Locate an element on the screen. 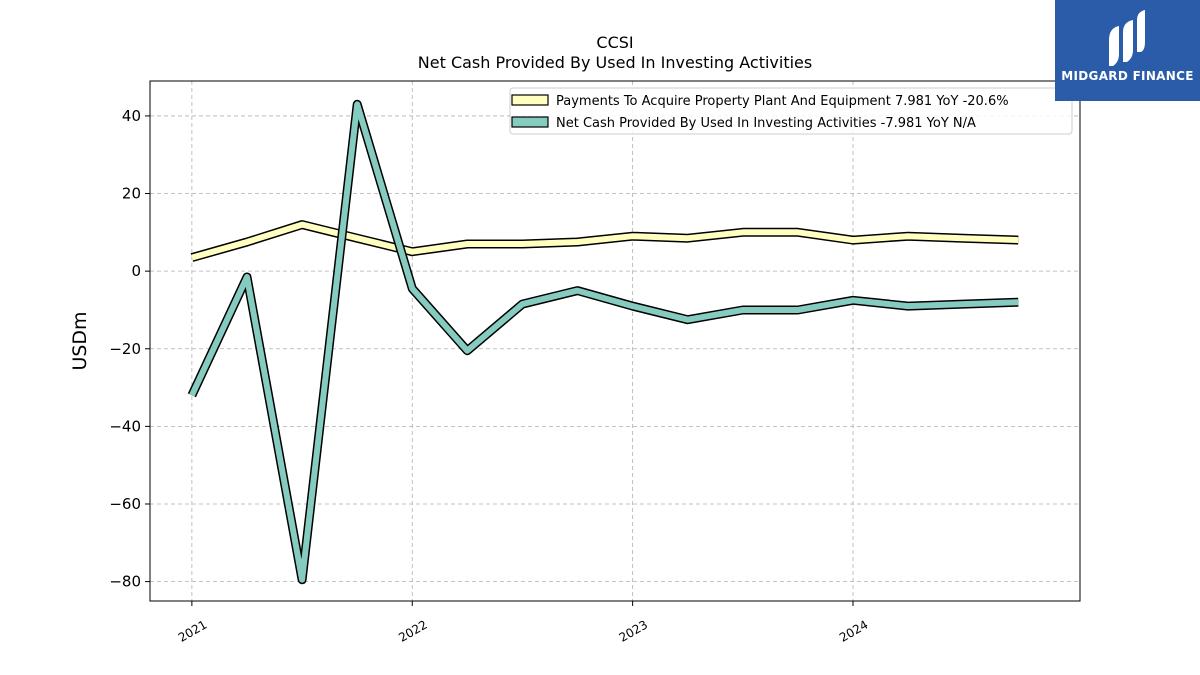  midgard-finance-logo: MIDGARD FINANCE is located at coordinates (1127, 50).